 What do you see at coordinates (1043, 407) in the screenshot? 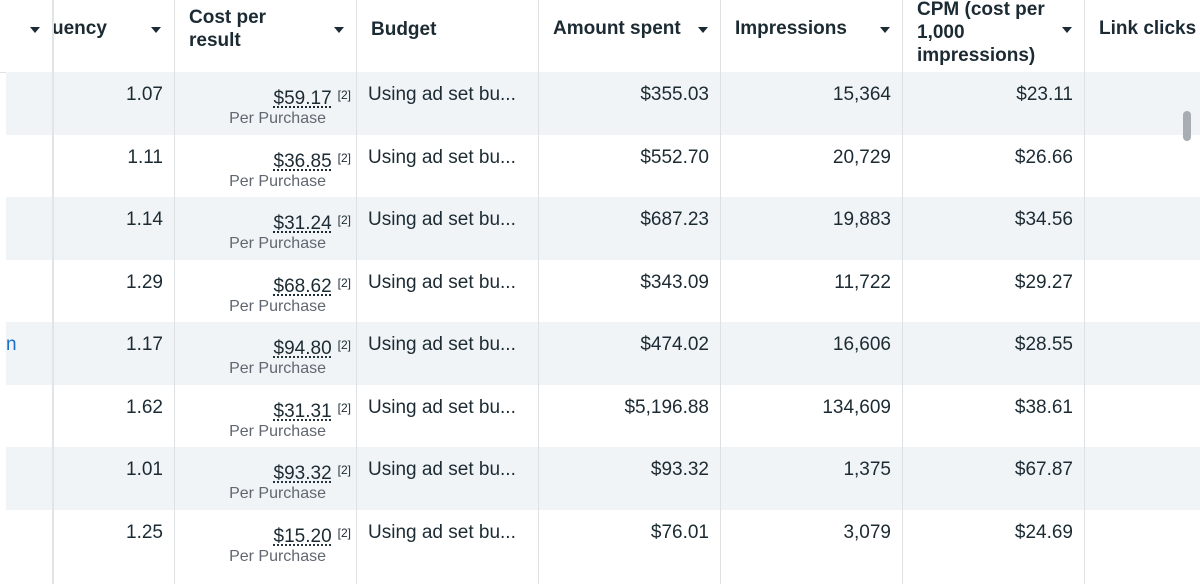
I see `cpm-value: $38.61` at bounding box center [1043, 407].